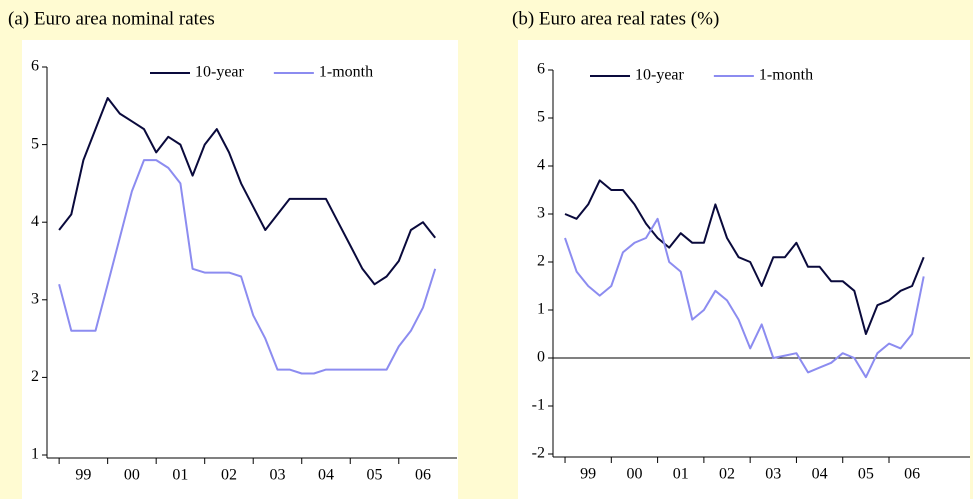 The width and height of the screenshot is (973, 499). Describe the element at coordinates (538, 405) in the screenshot. I see `y-tick-label: -1` at that location.